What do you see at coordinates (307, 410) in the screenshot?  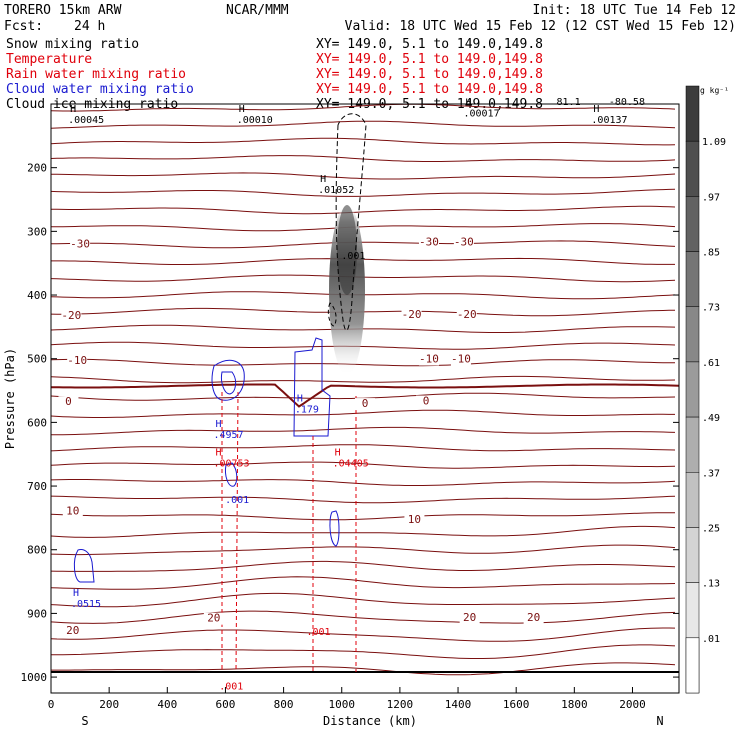 I see `extreme-value: .179` at bounding box center [307, 410].